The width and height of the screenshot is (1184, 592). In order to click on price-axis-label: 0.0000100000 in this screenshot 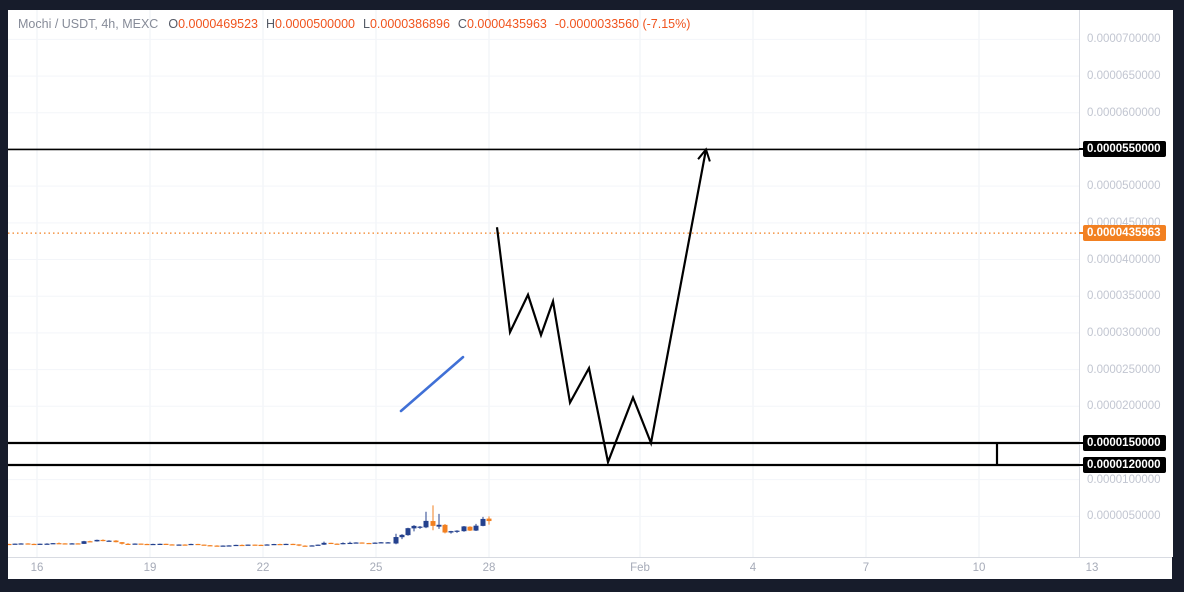, I will do `click(1124, 479)`.